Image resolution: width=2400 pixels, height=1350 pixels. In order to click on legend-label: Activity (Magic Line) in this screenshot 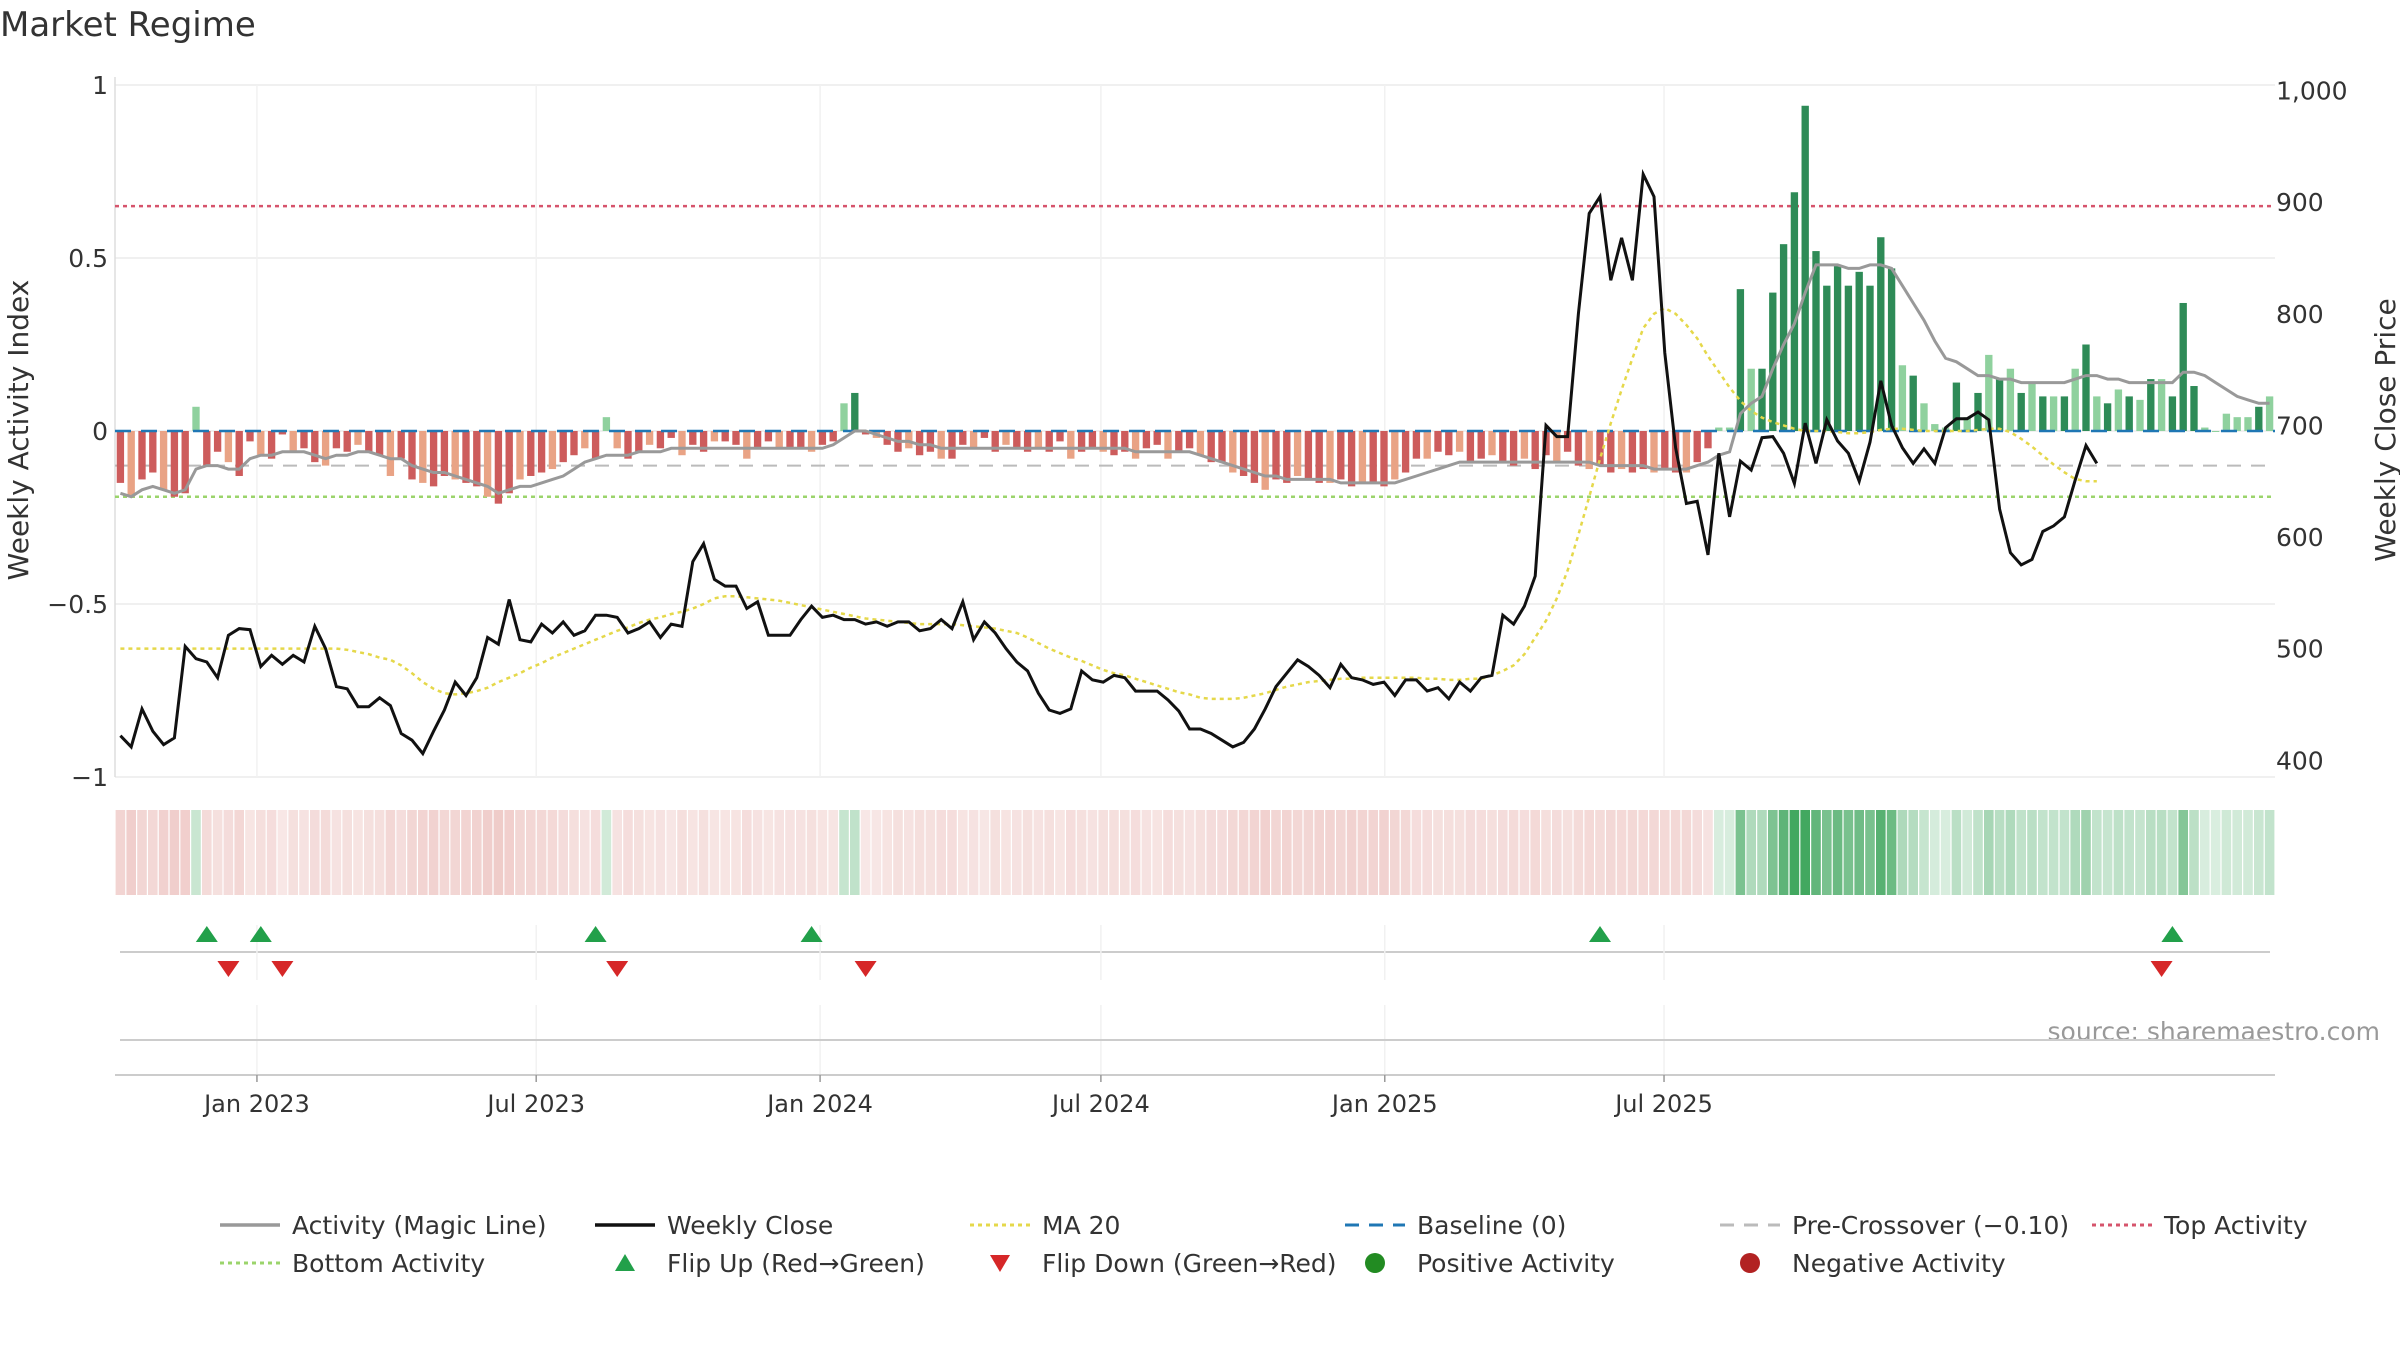, I will do `click(419, 1225)`.